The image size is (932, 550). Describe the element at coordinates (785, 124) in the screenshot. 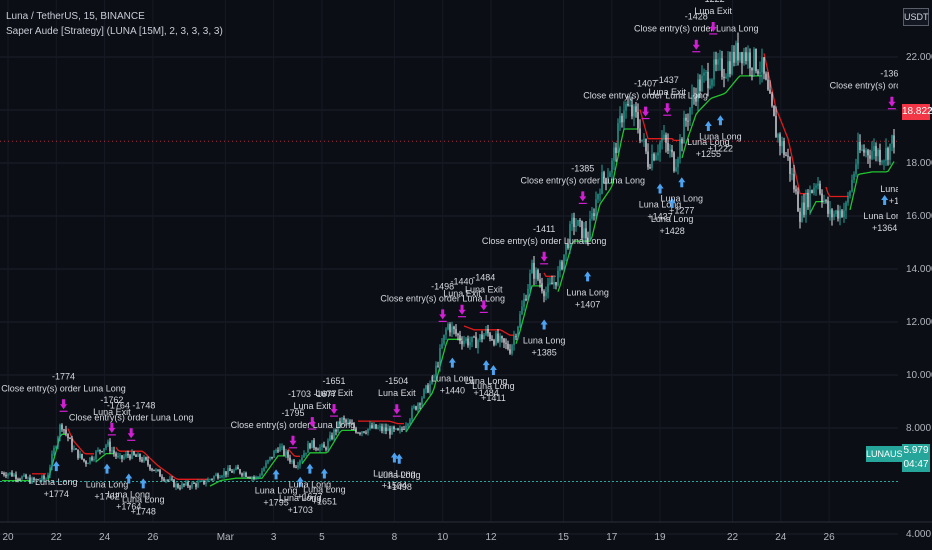

I see `trail-down-segment` at that location.